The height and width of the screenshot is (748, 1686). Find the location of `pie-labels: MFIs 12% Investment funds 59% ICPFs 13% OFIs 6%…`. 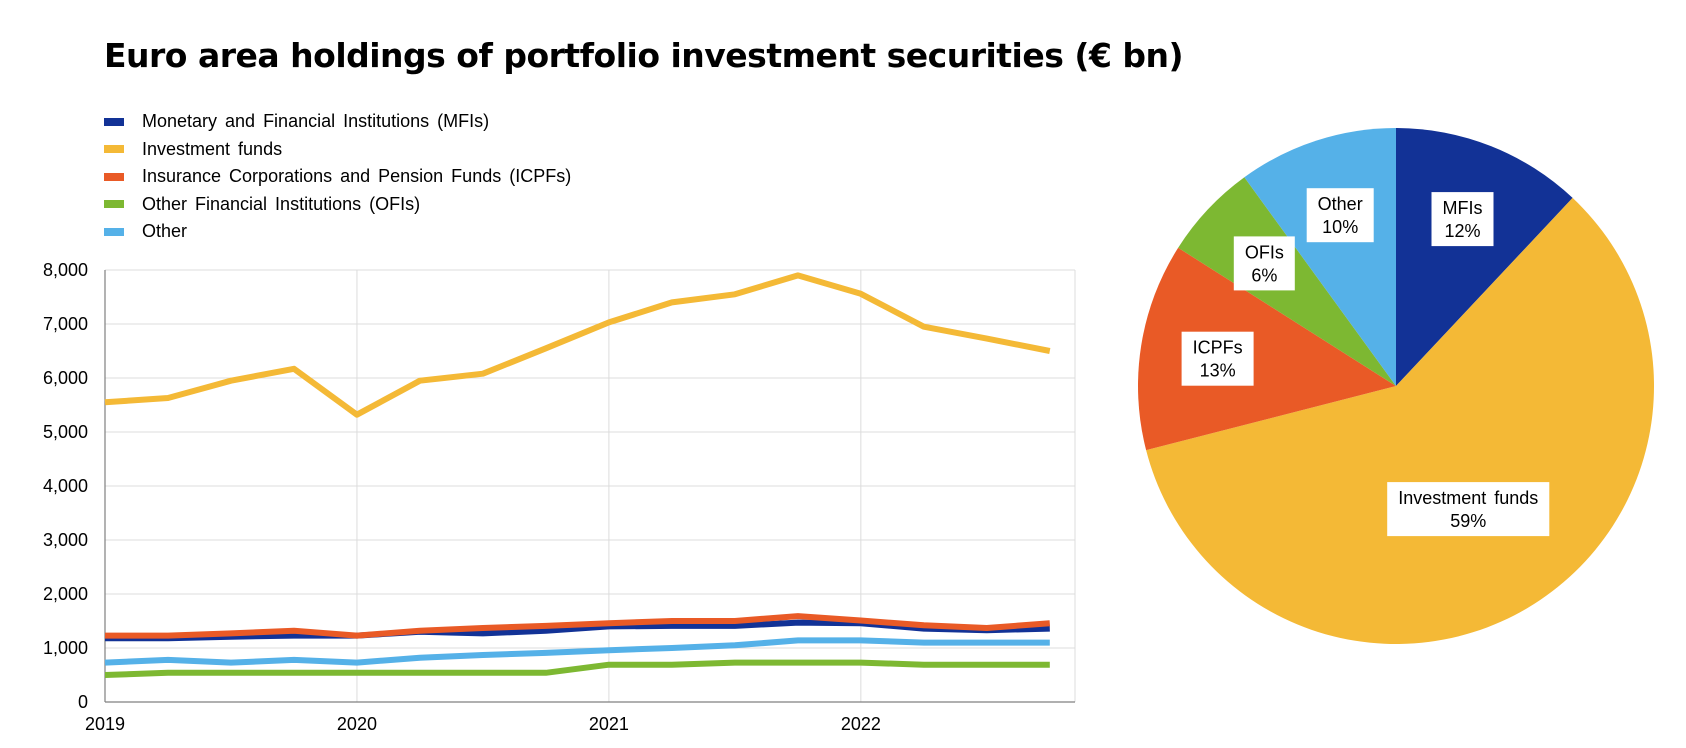

pie-labels: MFIs 12% Investment funds 59% ICPFs 13% OFIs 6%… is located at coordinates (1365, 362).